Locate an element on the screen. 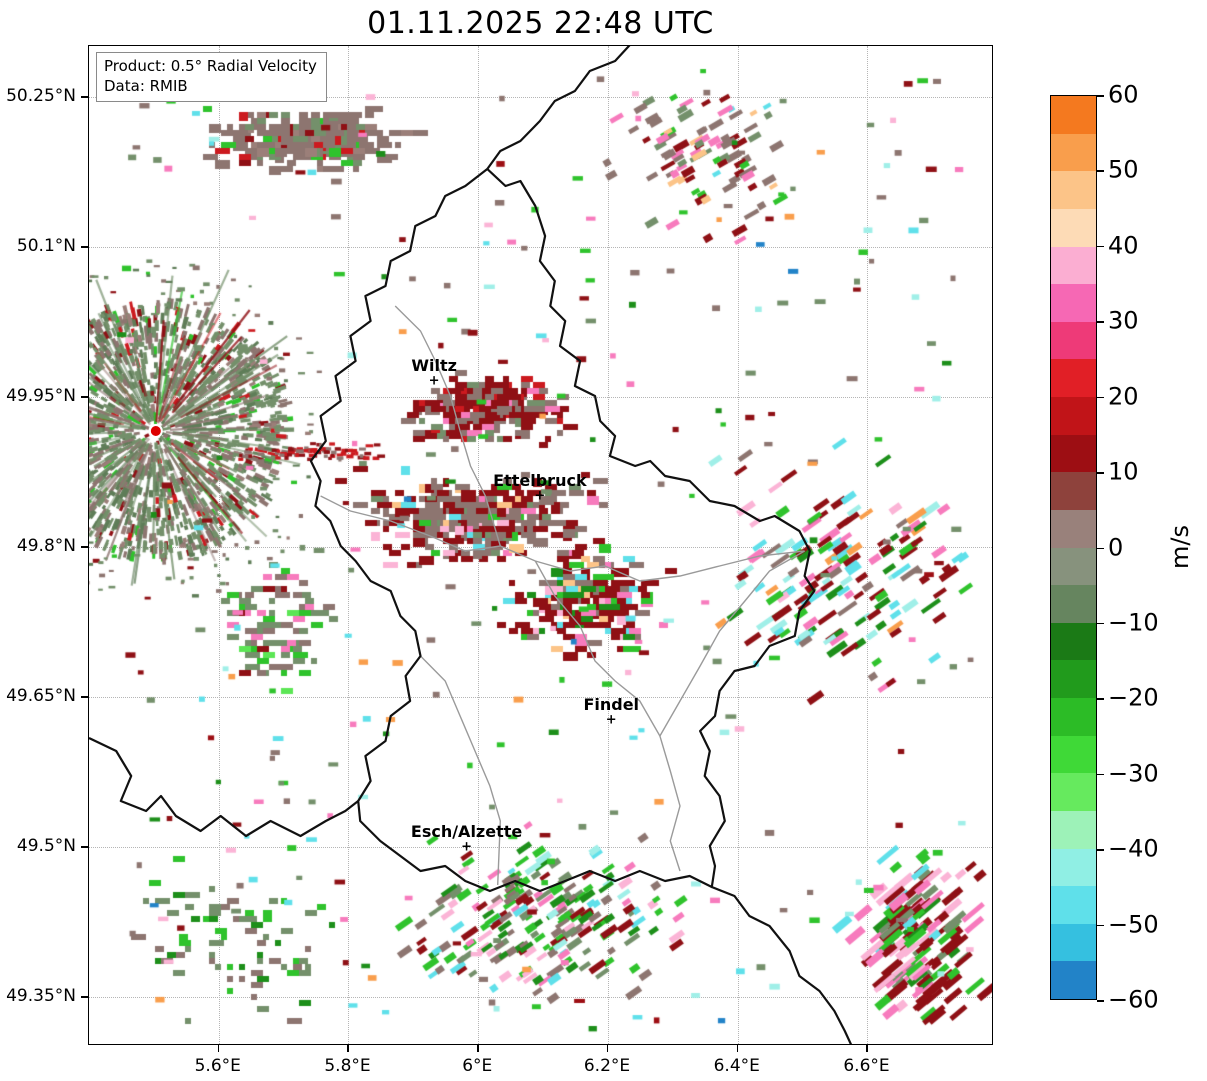 The height and width of the screenshot is (1081, 1207). colorbar-tick-label: −30 is located at coordinates (1133, 773).